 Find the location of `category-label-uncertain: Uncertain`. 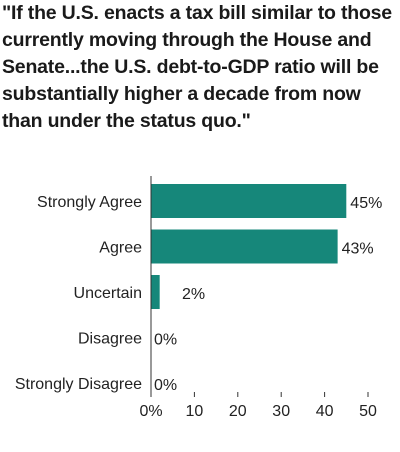

category-label-uncertain: Uncertain is located at coordinates (108, 293).